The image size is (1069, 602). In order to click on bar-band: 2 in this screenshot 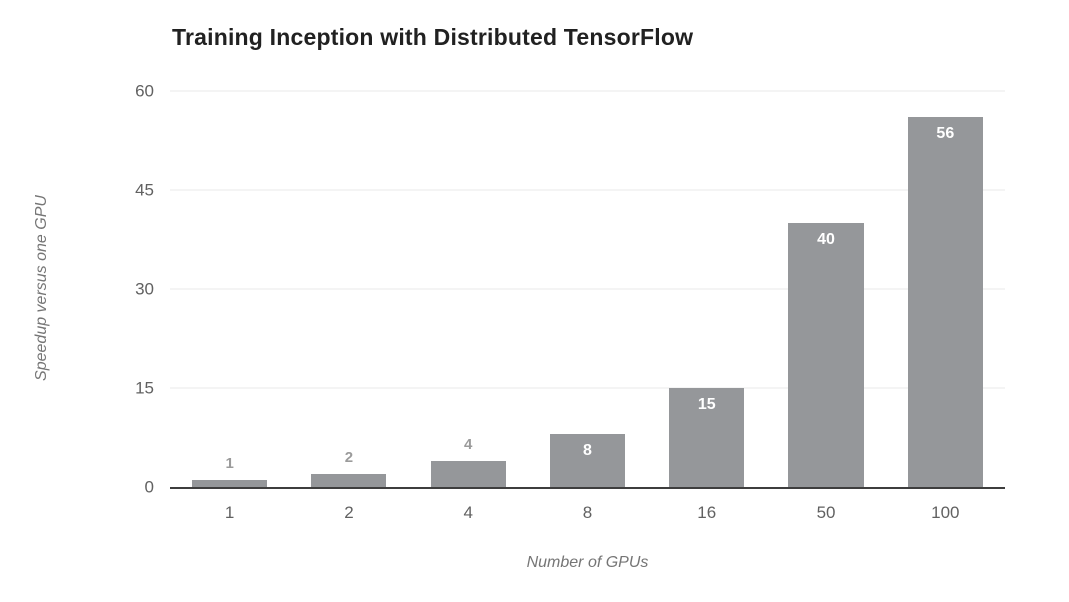, I will do `click(348, 289)`.